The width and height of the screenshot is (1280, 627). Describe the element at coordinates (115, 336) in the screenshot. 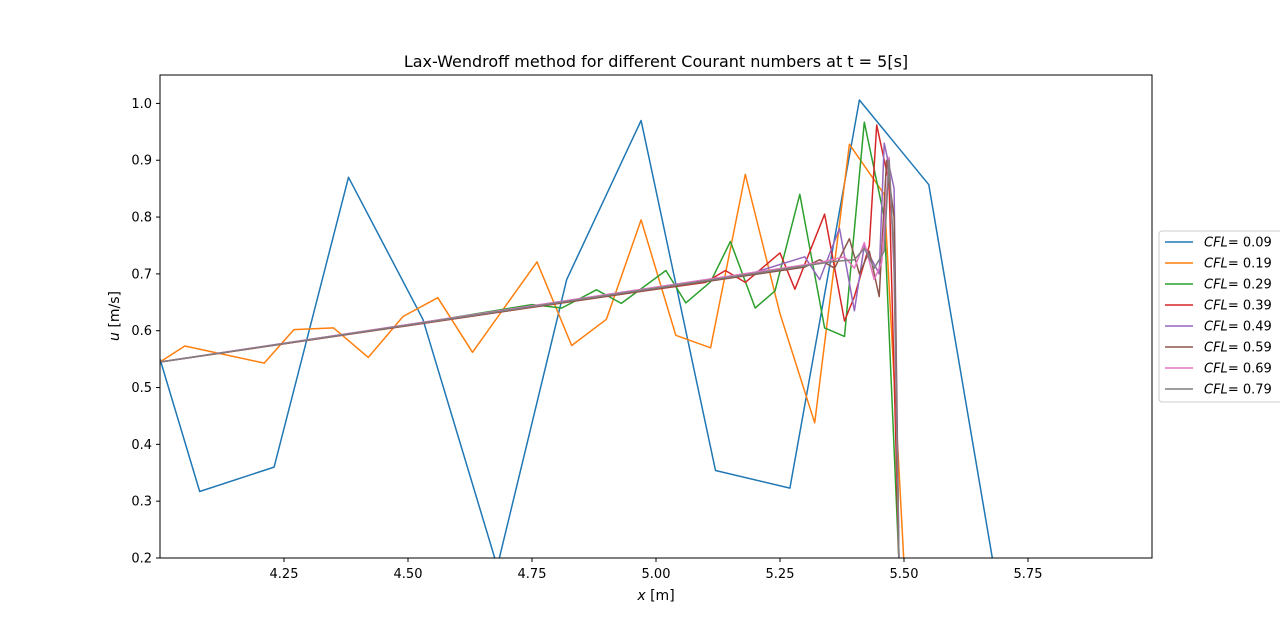

I see `y-axis-var: u` at that location.